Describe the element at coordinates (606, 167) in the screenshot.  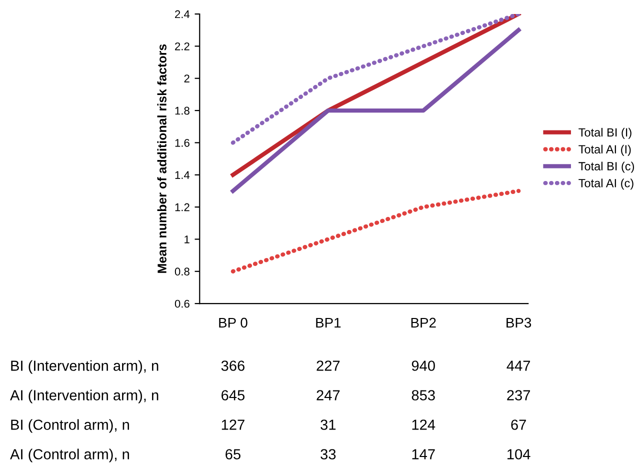
I see `legend-label: Total BI (c)` at that location.